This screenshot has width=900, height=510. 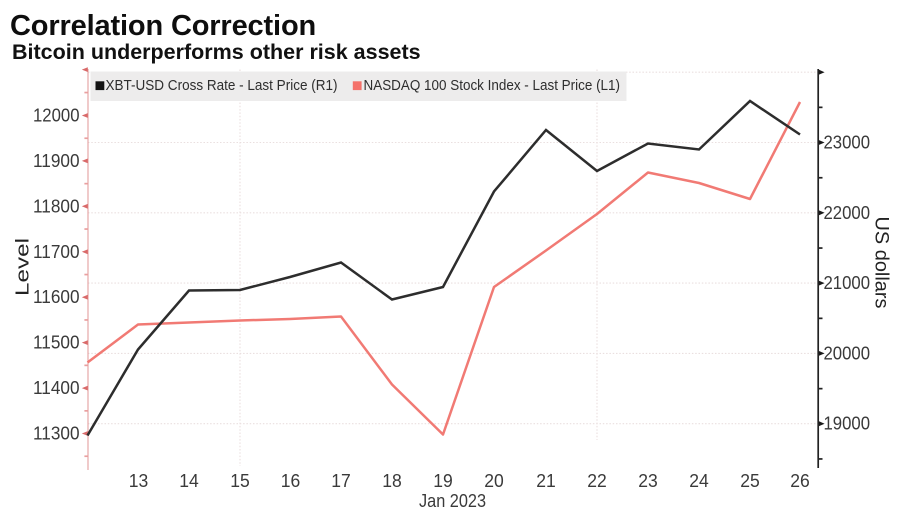 What do you see at coordinates (56, 388) in the screenshot?
I see `svg-text: 11400` at bounding box center [56, 388].